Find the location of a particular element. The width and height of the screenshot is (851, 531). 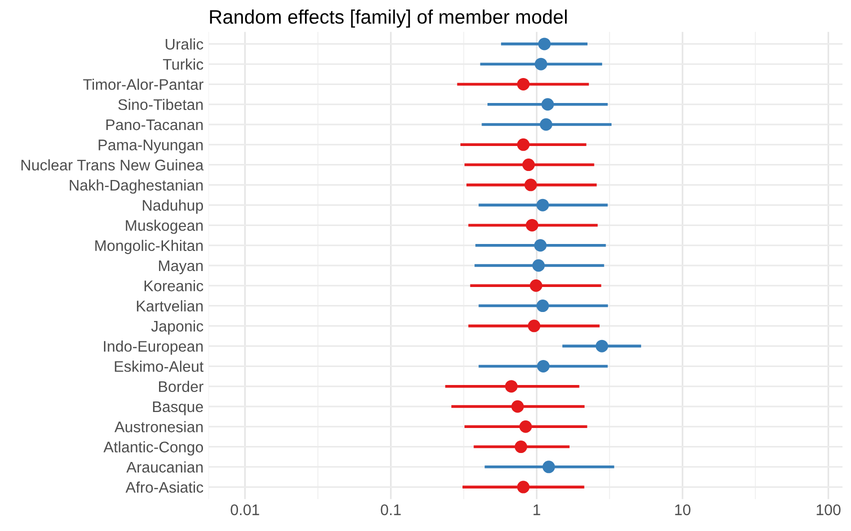

y-tick-label: Japonic is located at coordinates (177, 327).